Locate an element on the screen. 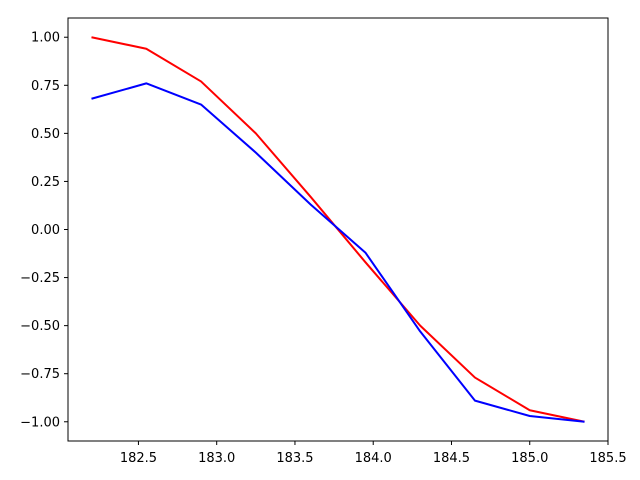  y-tick-label: −1.00 is located at coordinates (40, 422).